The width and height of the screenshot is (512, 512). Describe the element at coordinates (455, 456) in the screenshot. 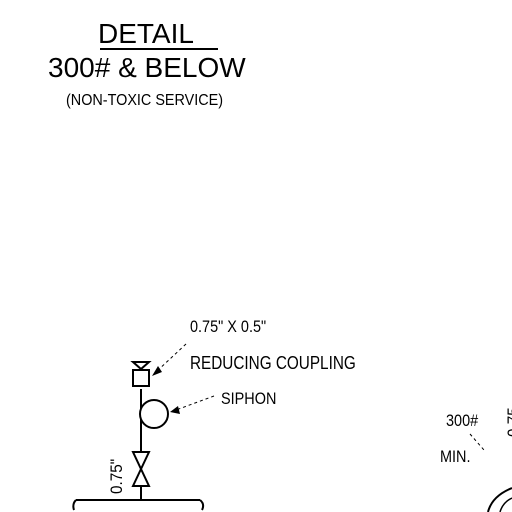

I see `min-label: MIN.` at that location.